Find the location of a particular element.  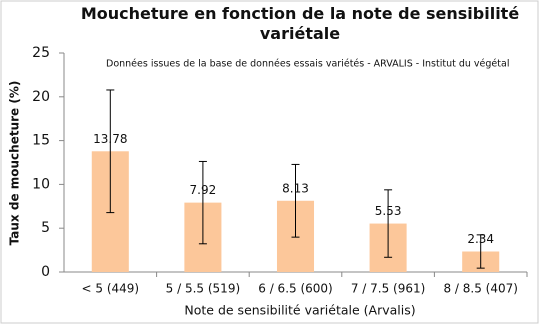

x-tick-label: 5 / 5.5 (519) is located at coordinates (203, 289).